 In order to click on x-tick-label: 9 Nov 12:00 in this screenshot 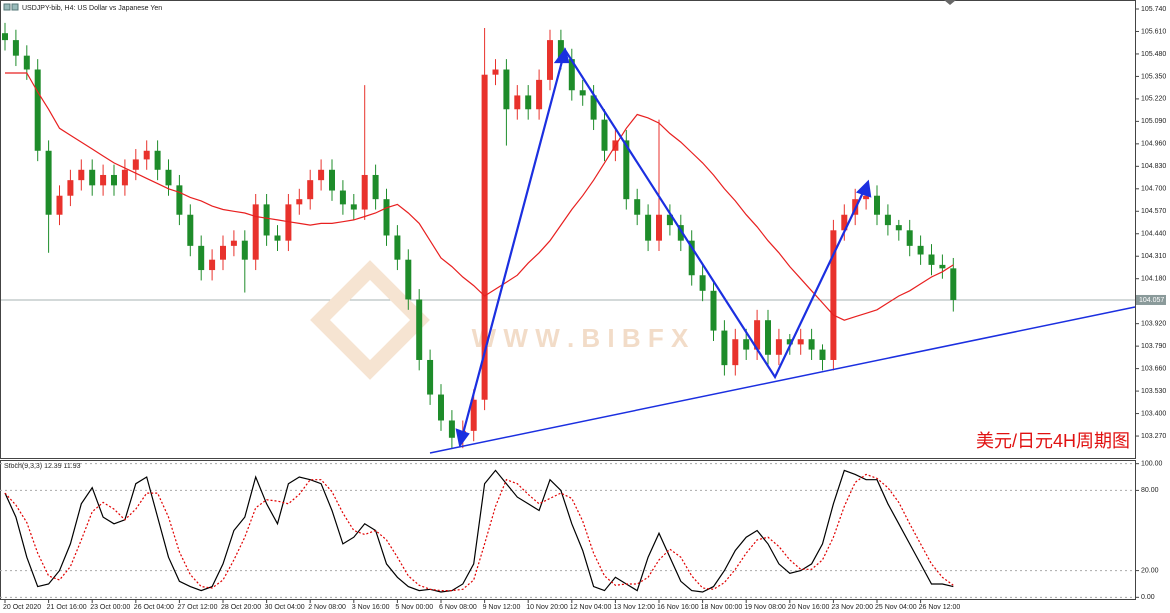, I will do `click(502, 607)`.